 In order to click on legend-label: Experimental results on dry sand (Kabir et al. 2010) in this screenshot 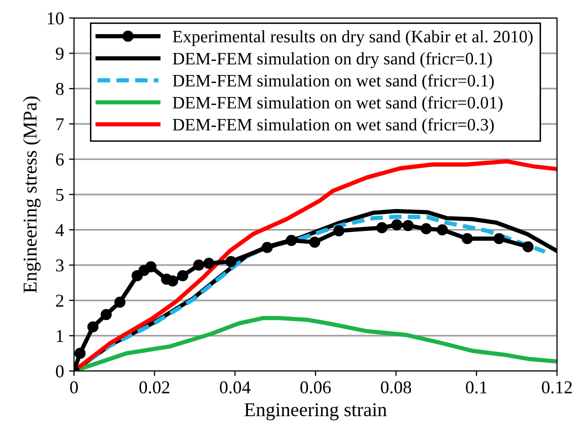, I will do `click(352, 38)`.